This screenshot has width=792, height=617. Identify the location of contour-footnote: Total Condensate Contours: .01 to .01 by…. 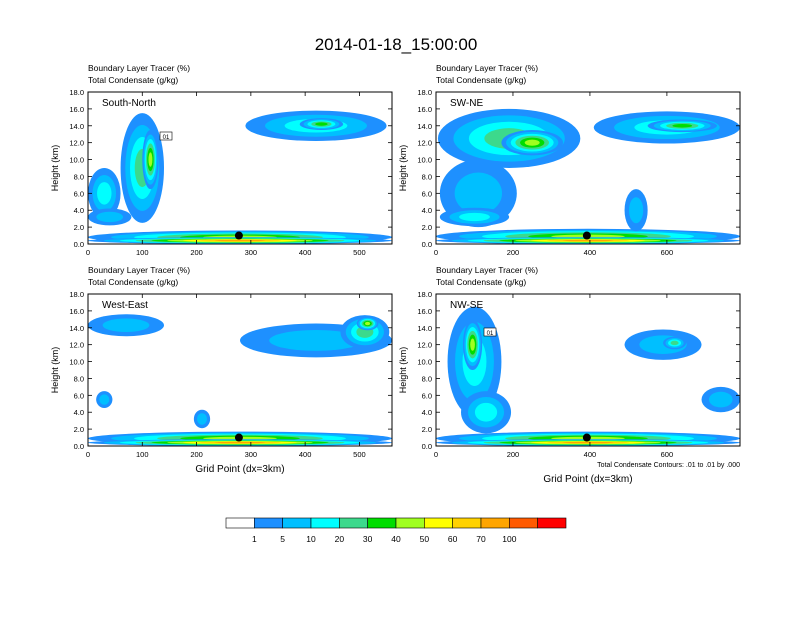
(668, 465).